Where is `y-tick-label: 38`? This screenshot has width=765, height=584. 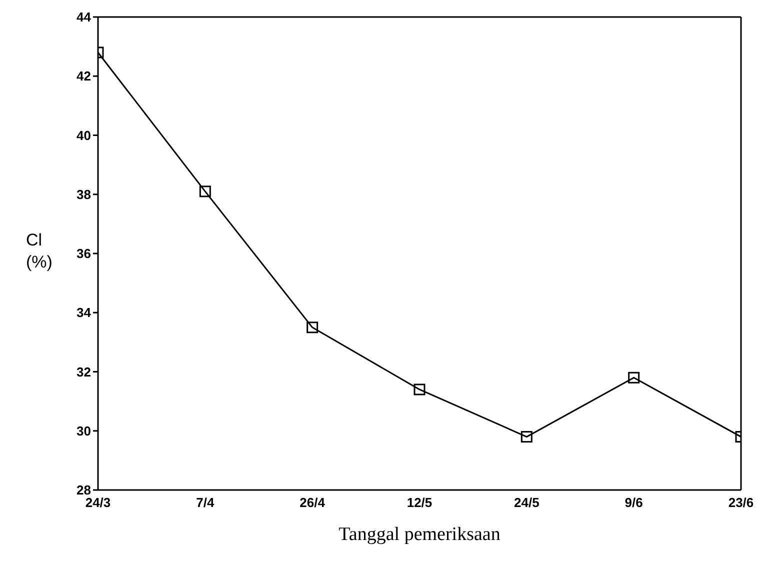 y-tick-label: 38 is located at coordinates (83, 194).